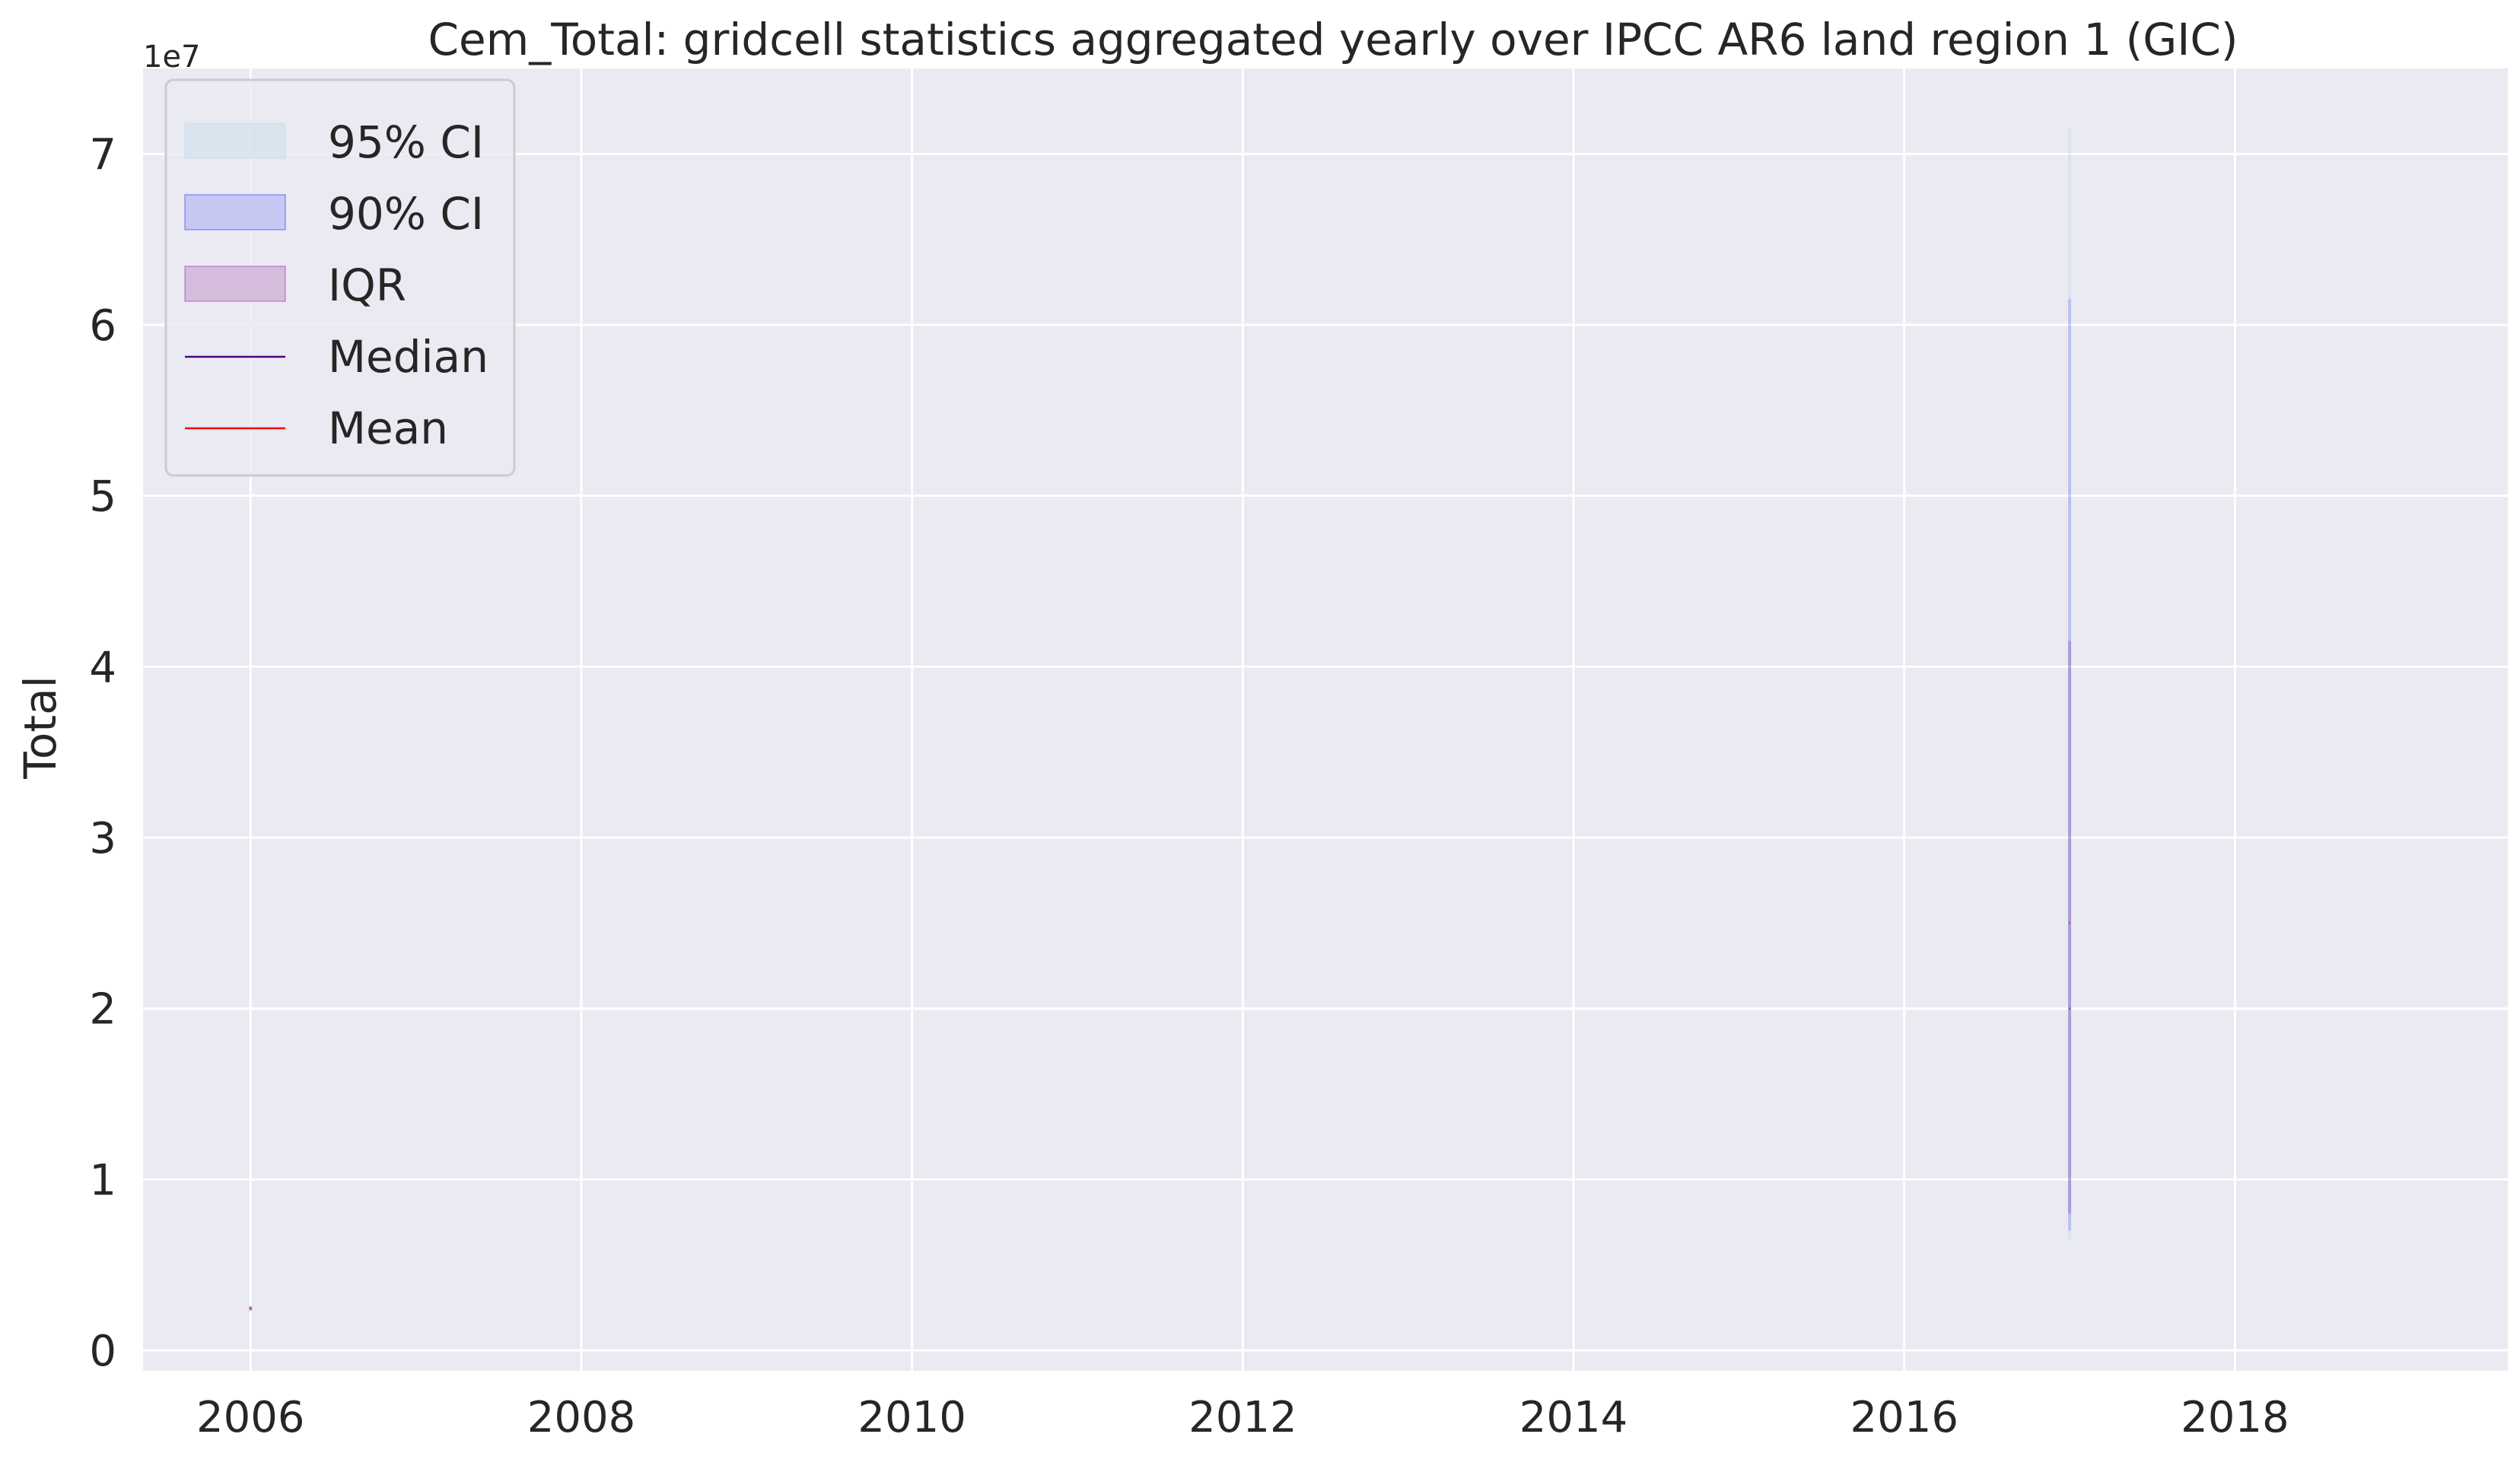 The height and width of the screenshot is (1469, 2520). What do you see at coordinates (103, 753) in the screenshot?
I see `y-axis: 0 1 2 3 4 5 6 7` at bounding box center [103, 753].